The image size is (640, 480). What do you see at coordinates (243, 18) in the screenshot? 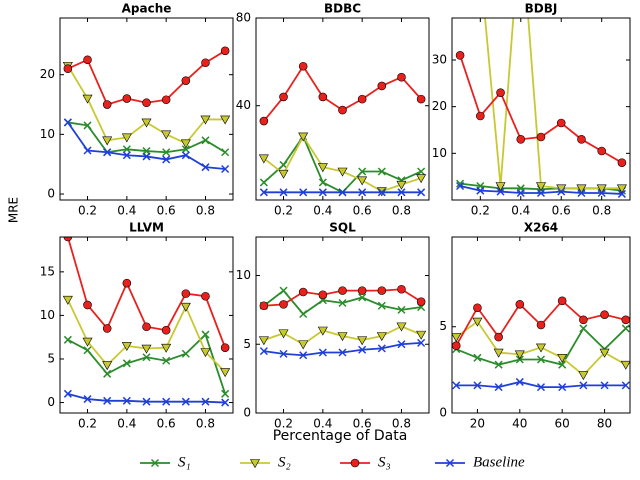
I see `y-tick-label: 80` at bounding box center [243, 18].